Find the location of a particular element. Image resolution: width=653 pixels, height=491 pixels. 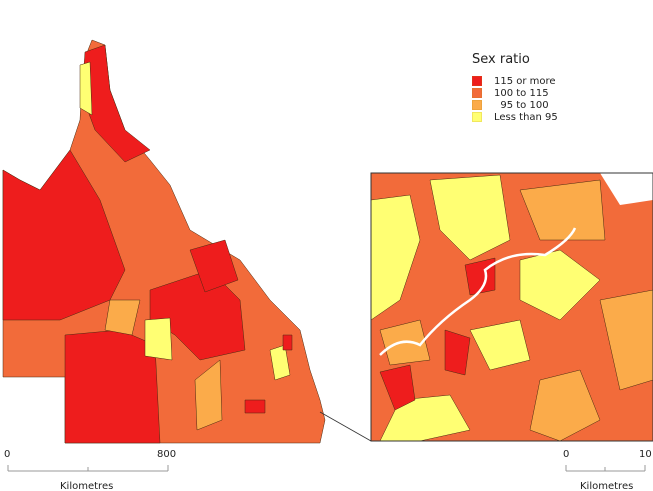

legend-item: 95 to 100 is located at coordinates (515, 105).